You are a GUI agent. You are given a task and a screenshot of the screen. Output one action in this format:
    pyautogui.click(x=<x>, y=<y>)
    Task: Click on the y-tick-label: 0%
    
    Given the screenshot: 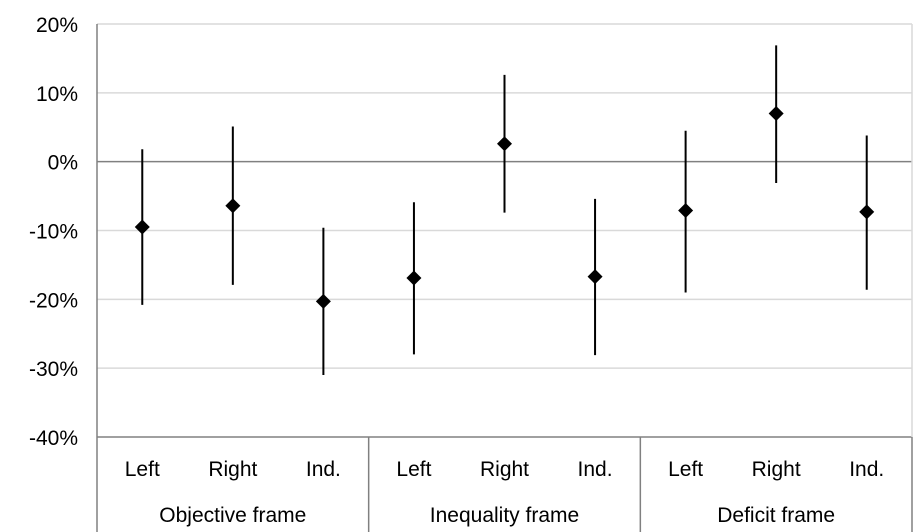 What is the action you would take?
    pyautogui.click(x=63, y=163)
    